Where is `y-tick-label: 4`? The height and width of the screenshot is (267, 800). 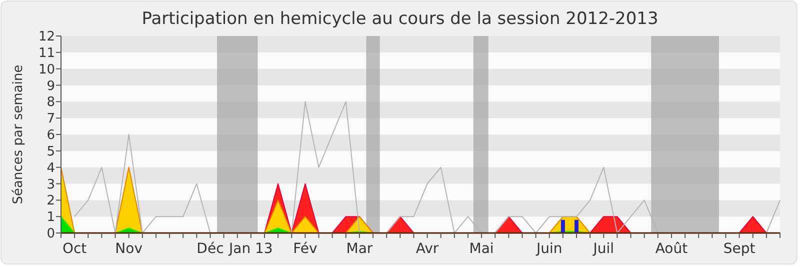 y-tick-label: 4 is located at coordinates (50, 168).